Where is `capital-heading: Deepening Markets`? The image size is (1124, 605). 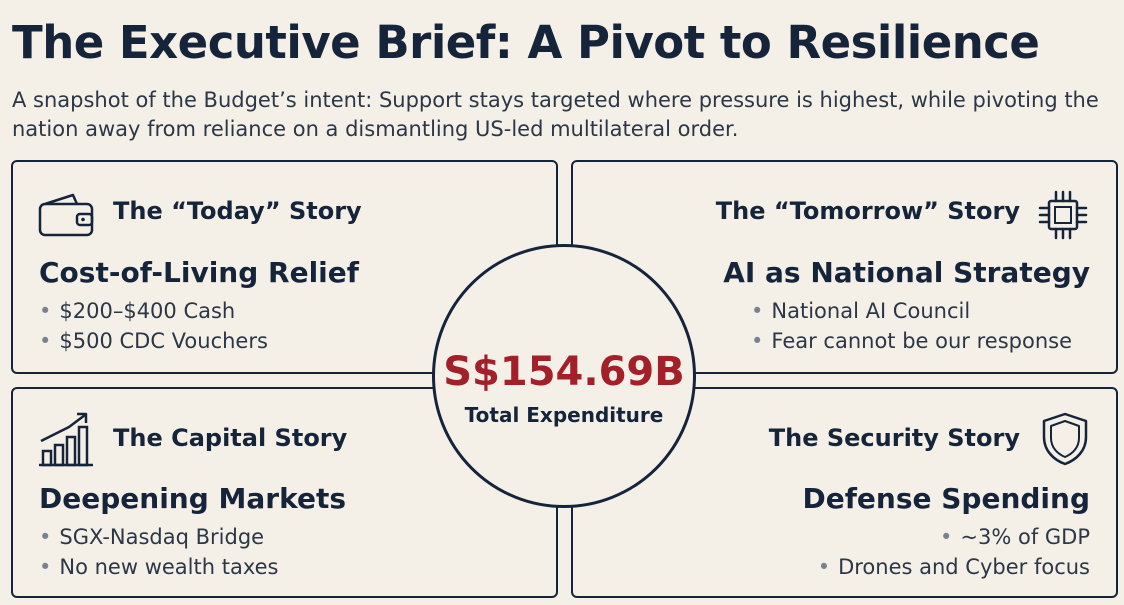
capital-heading: Deepening Markets is located at coordinates (192, 498).